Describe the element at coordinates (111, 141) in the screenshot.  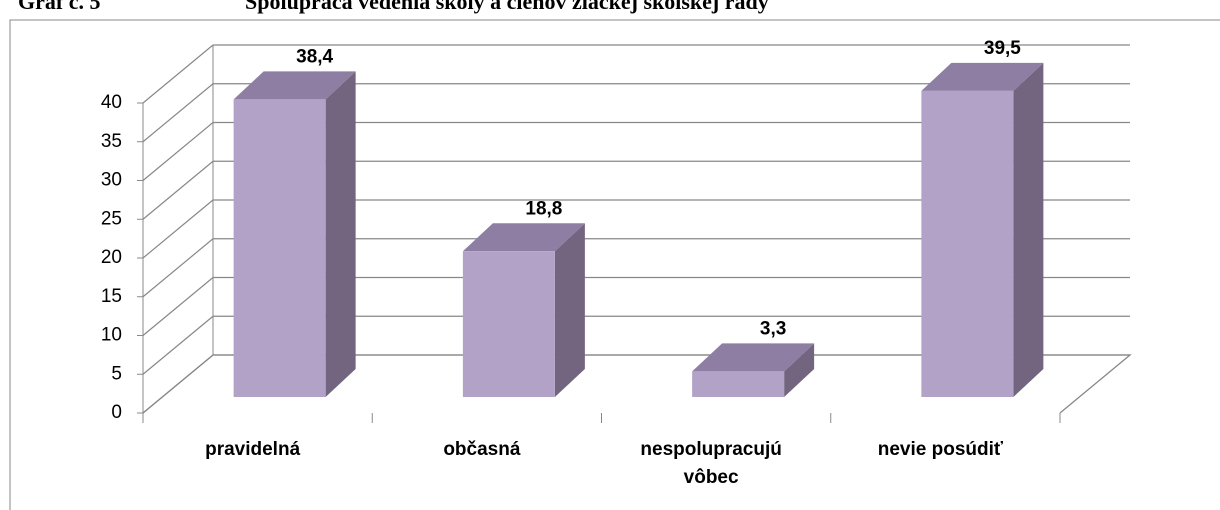
I see `y-tick-label: 35` at that location.